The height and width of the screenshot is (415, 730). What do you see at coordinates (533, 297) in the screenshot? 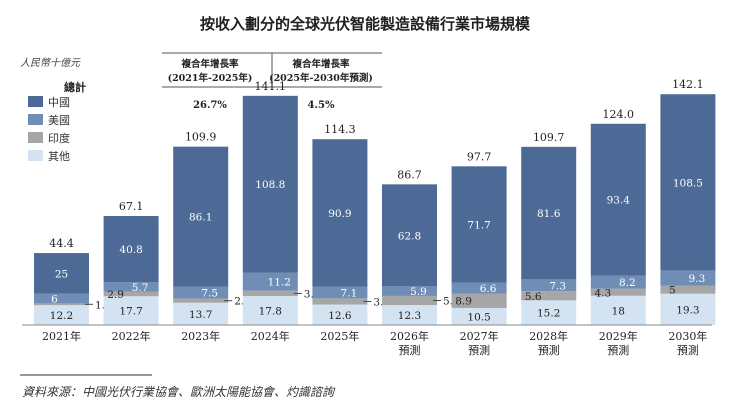
I see `data-label-india: 5.6` at bounding box center [533, 297].